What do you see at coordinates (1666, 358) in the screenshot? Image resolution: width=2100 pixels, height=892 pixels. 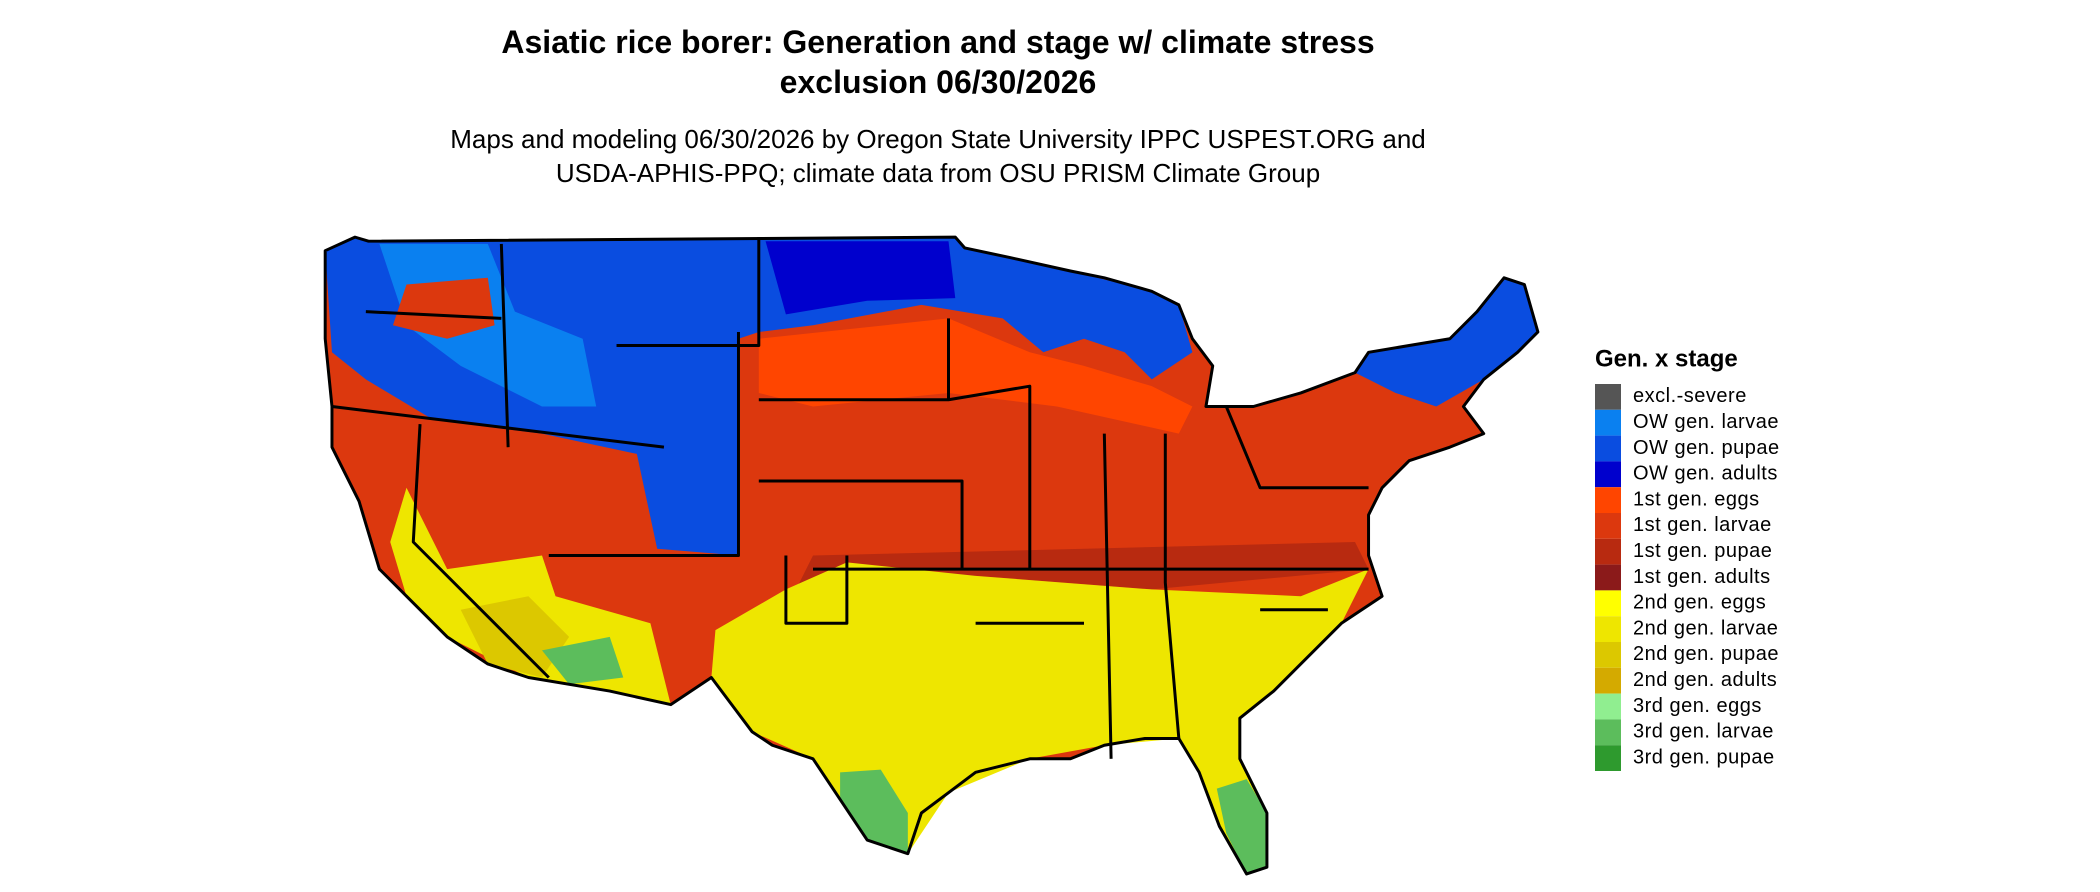 I see `legend-title: Gen. x stage` at bounding box center [1666, 358].